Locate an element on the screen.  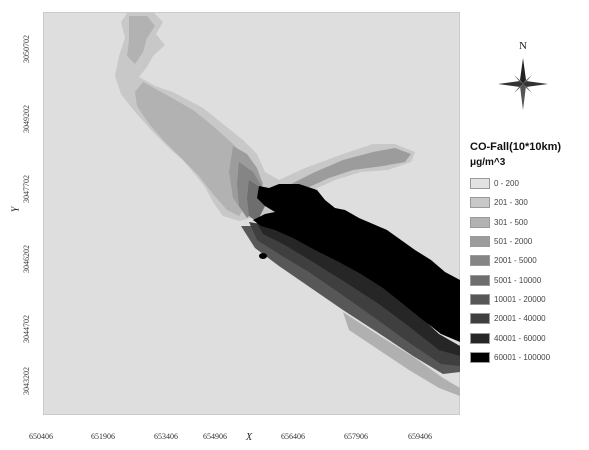
x-tick-label: 659406 is located at coordinates (420, 436).